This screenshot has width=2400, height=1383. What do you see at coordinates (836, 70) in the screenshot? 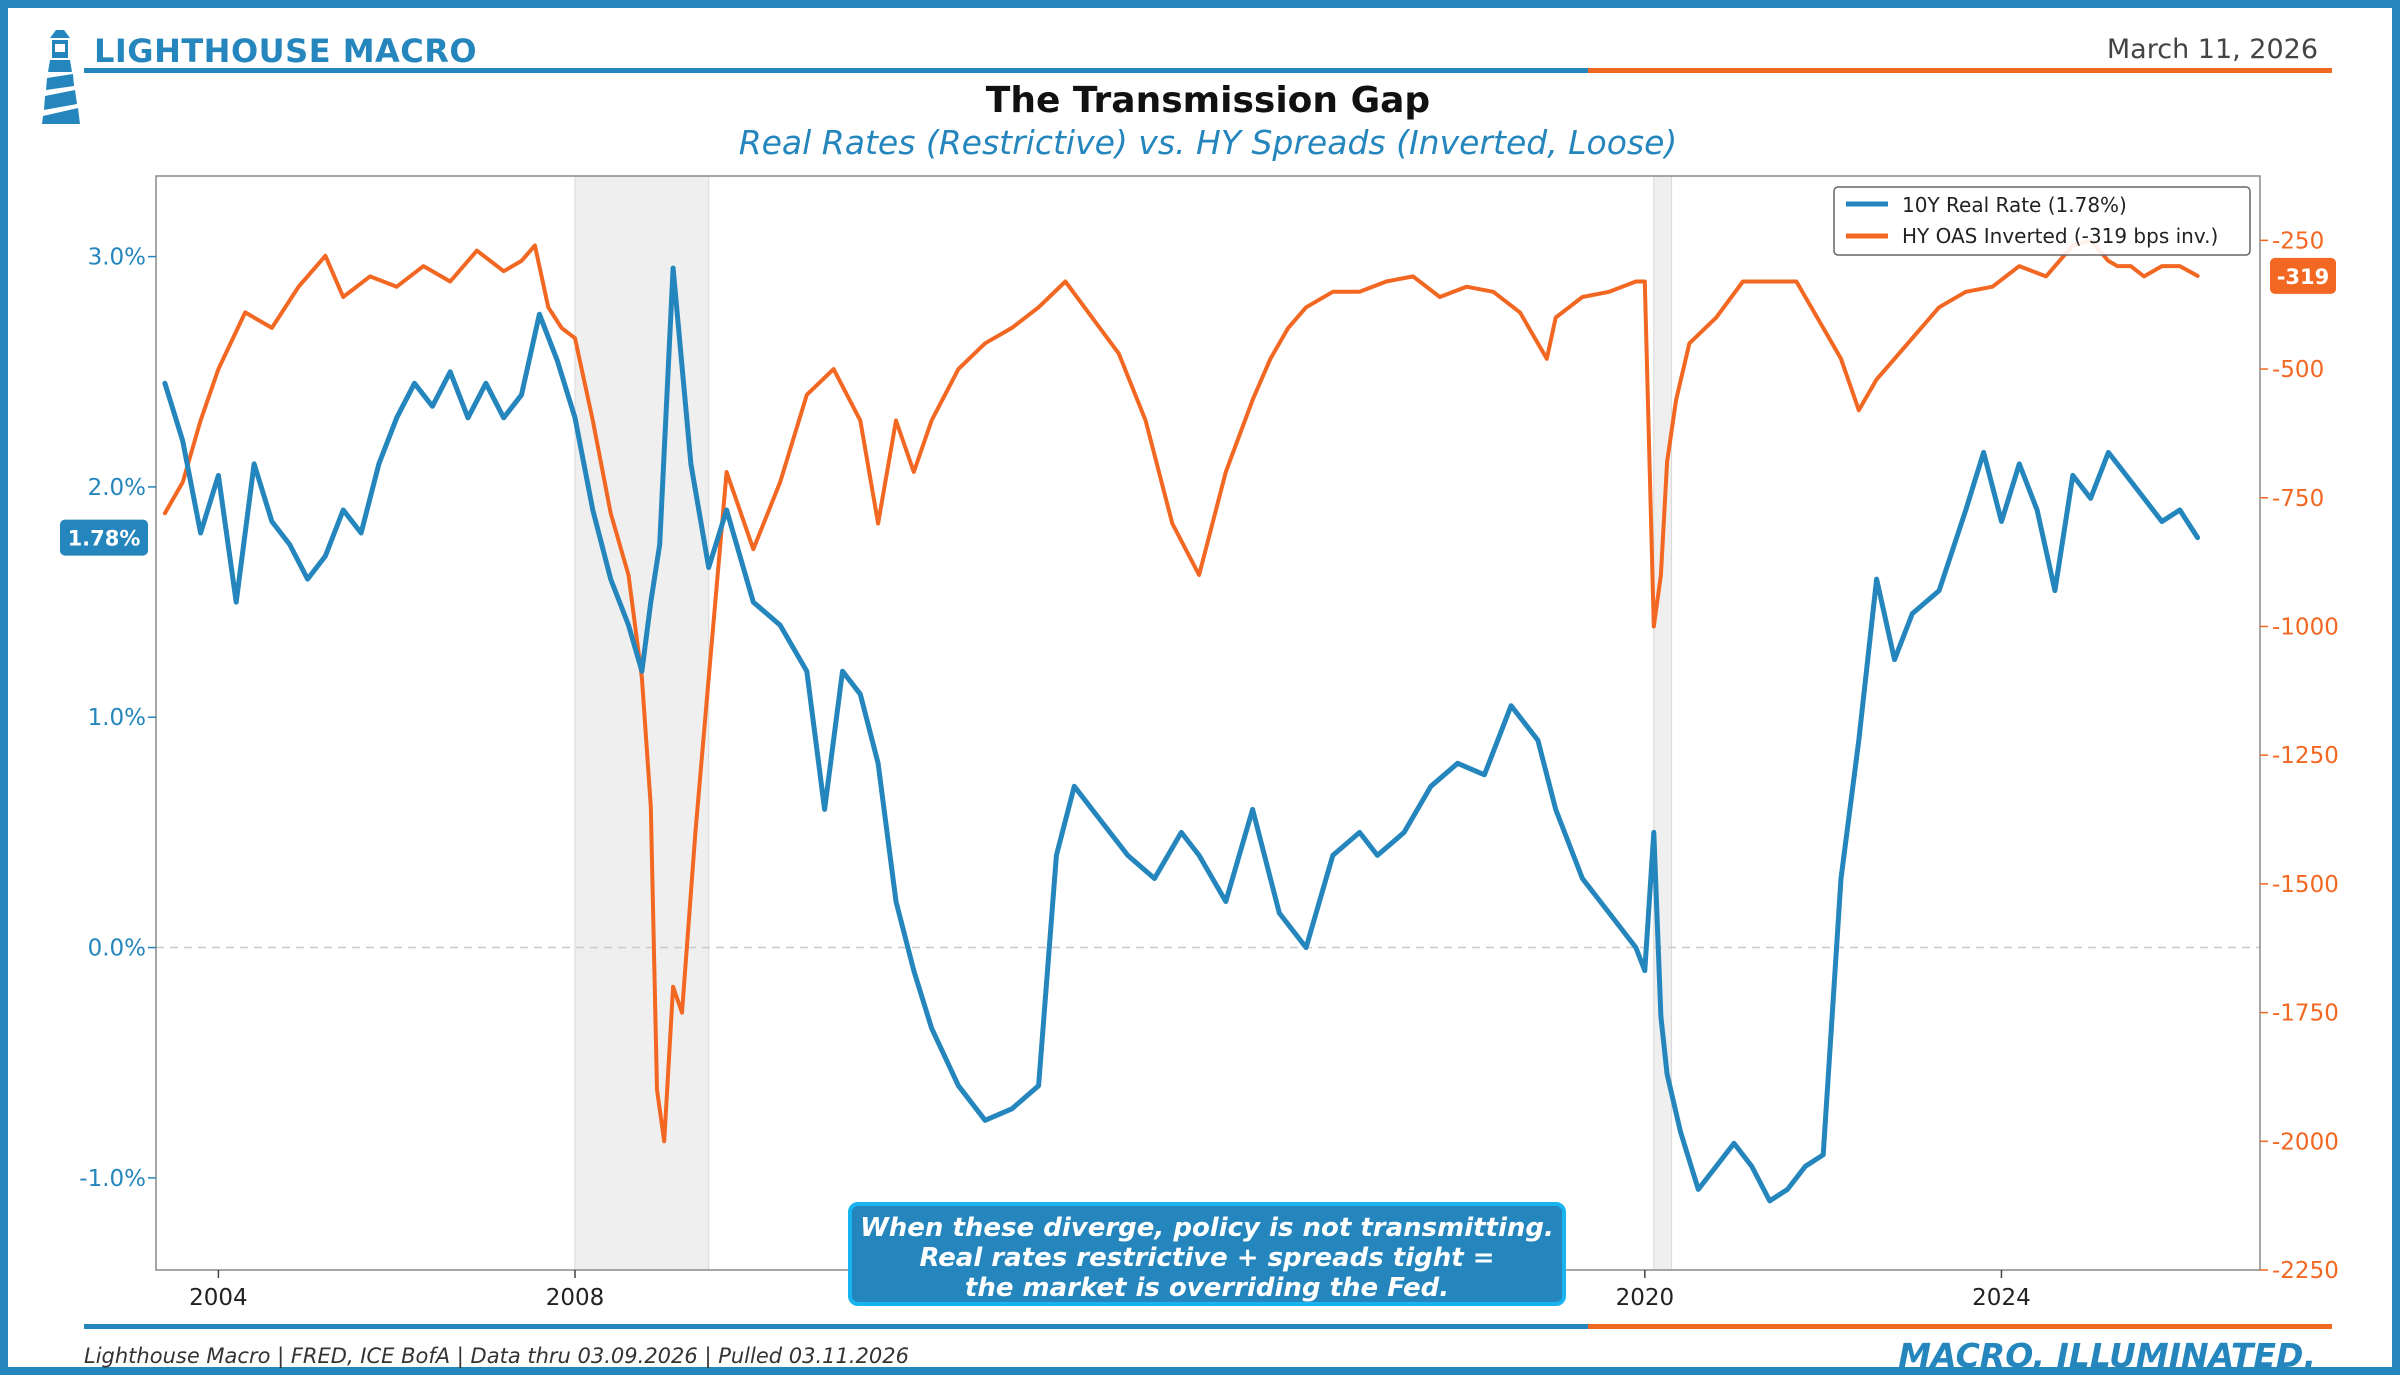
I see `header-rule-blue` at bounding box center [836, 70].